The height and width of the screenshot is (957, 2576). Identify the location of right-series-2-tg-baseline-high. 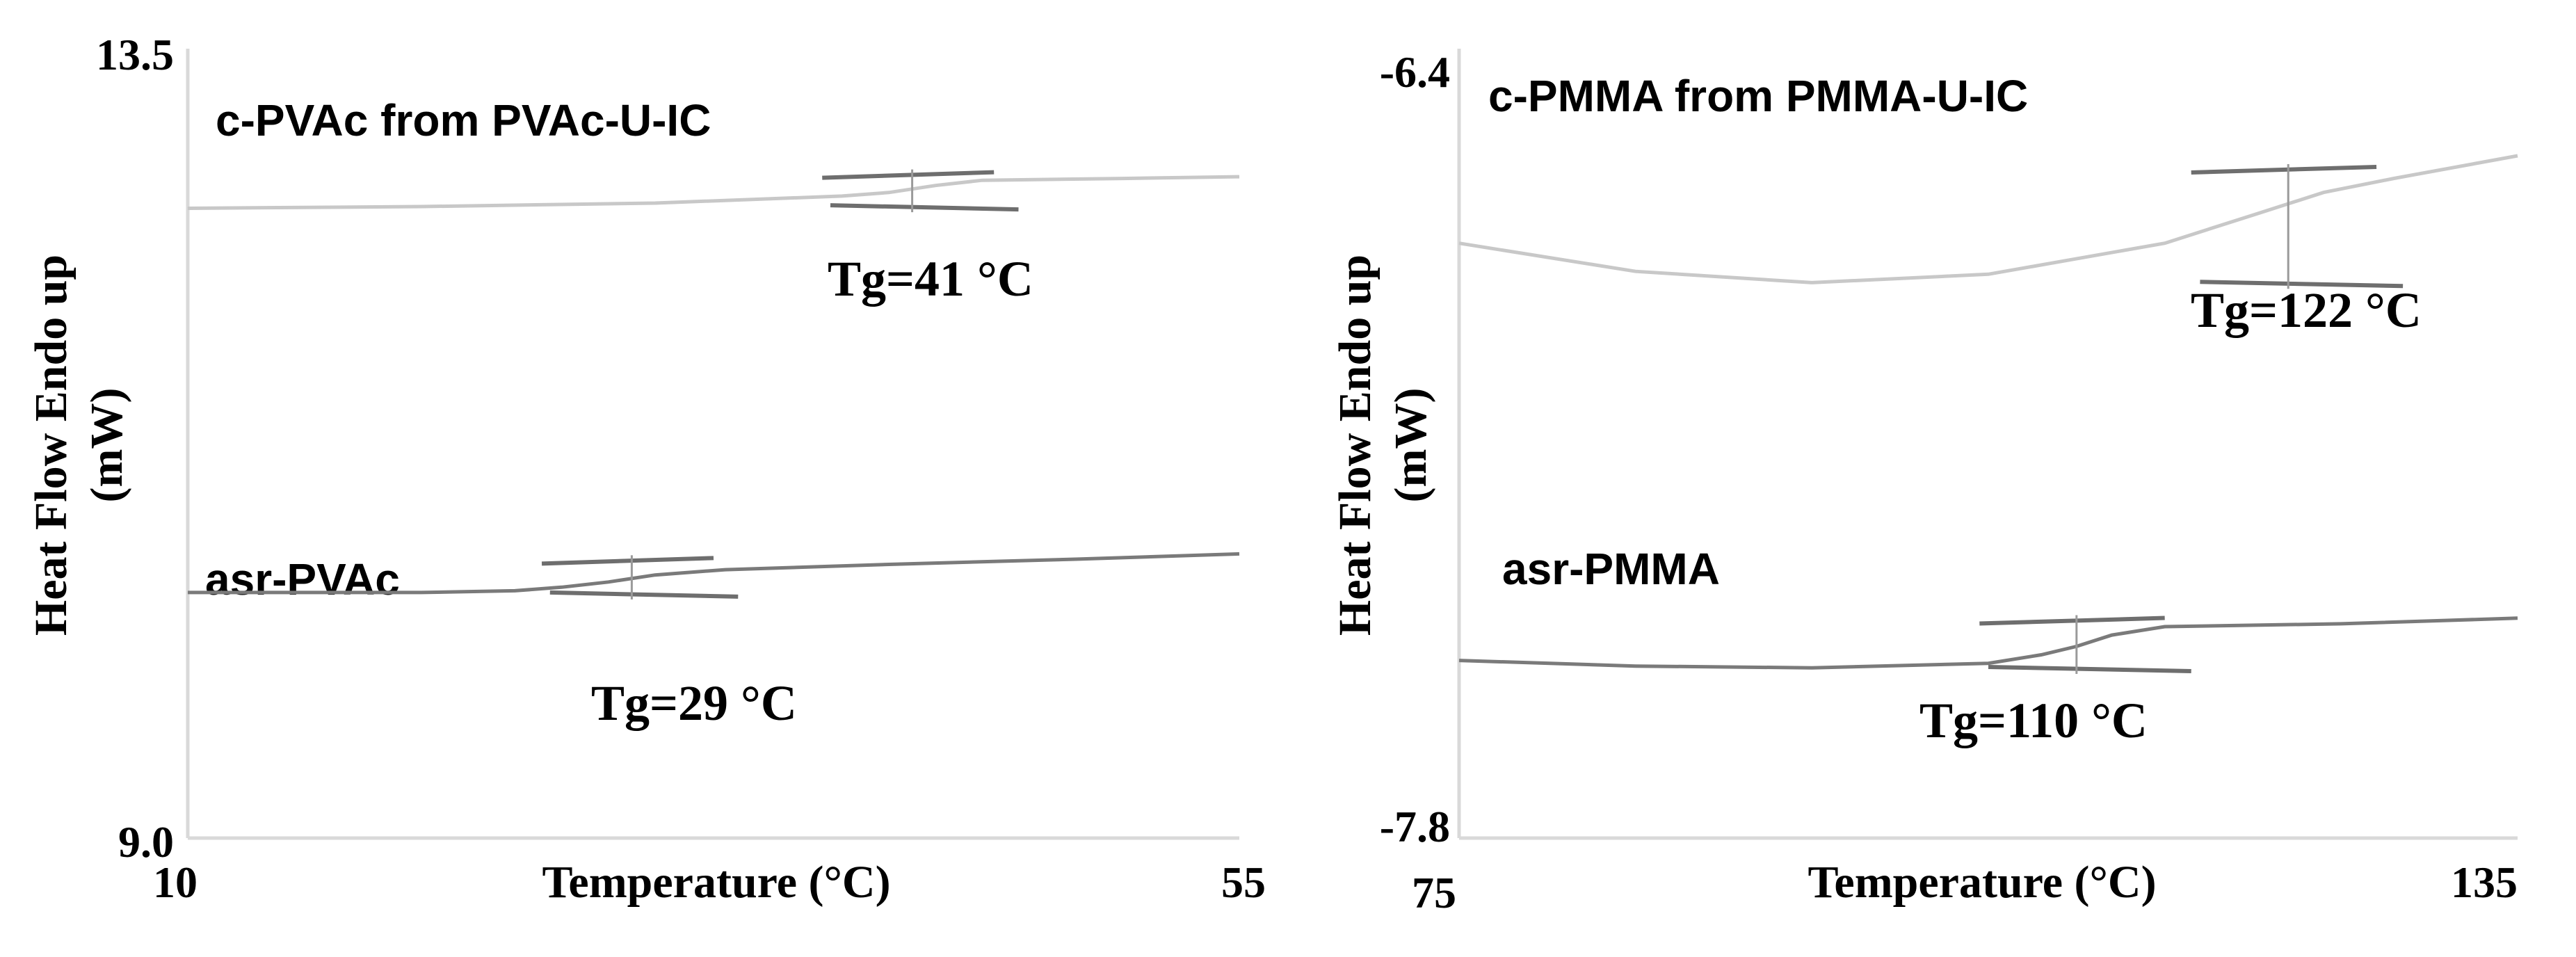
(2072, 621).